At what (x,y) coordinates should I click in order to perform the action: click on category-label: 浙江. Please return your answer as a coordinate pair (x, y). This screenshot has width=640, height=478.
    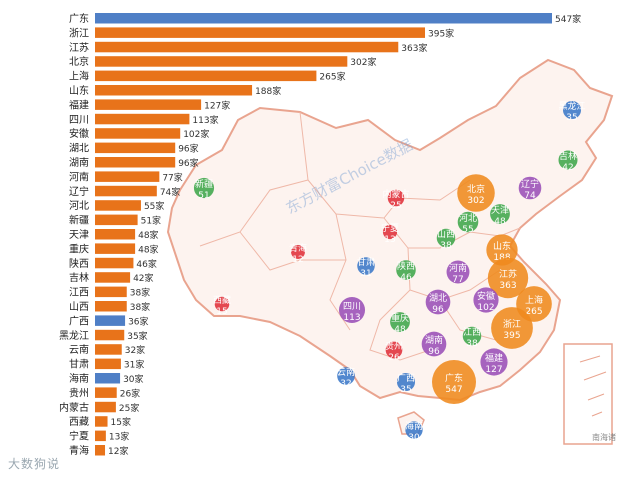
    Looking at the image, I should click on (79, 33).